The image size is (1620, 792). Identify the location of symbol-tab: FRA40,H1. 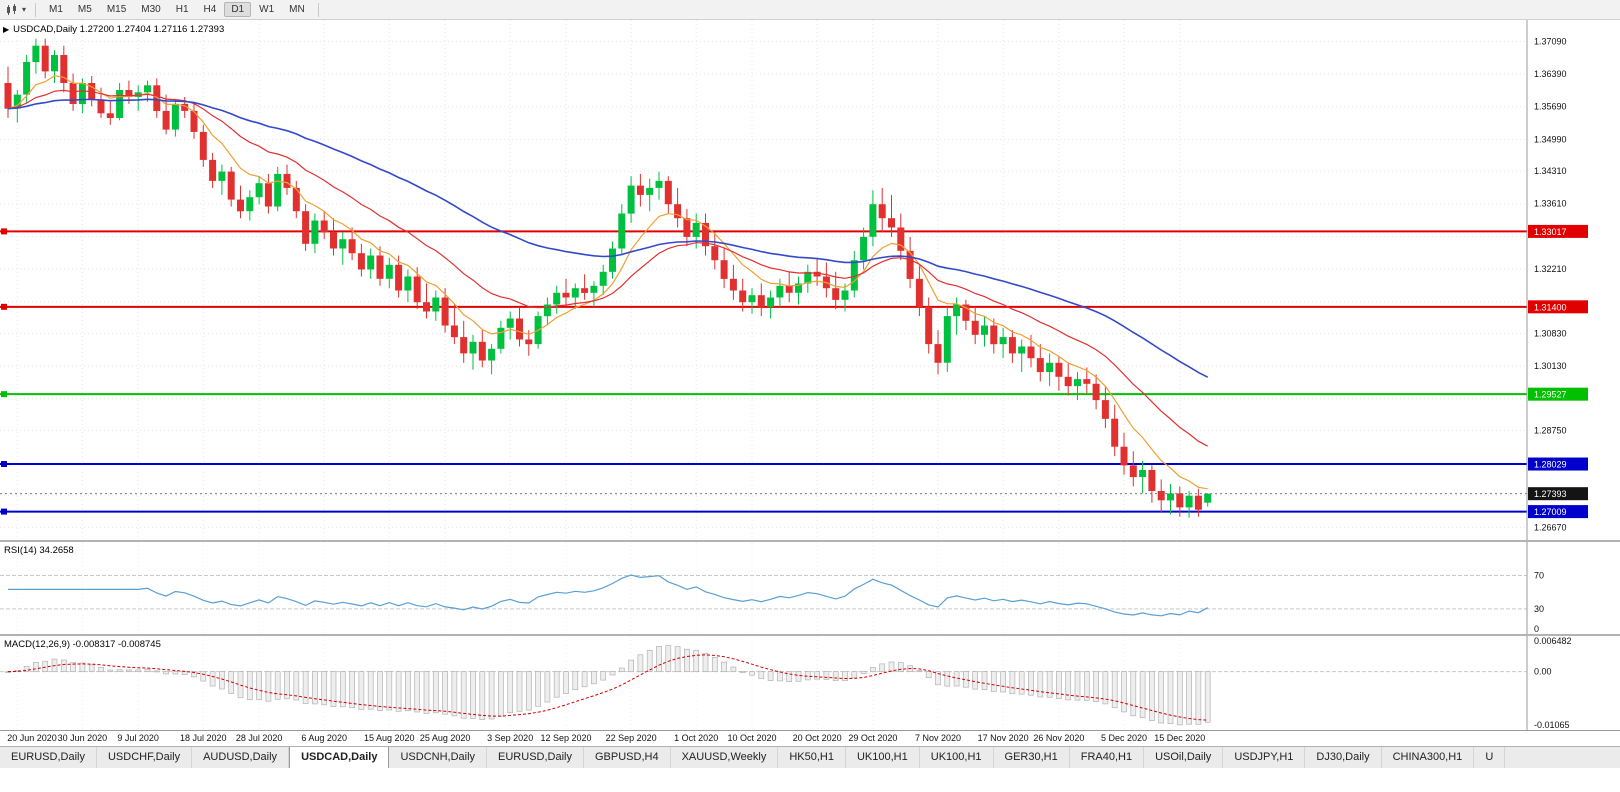
(1107, 757).